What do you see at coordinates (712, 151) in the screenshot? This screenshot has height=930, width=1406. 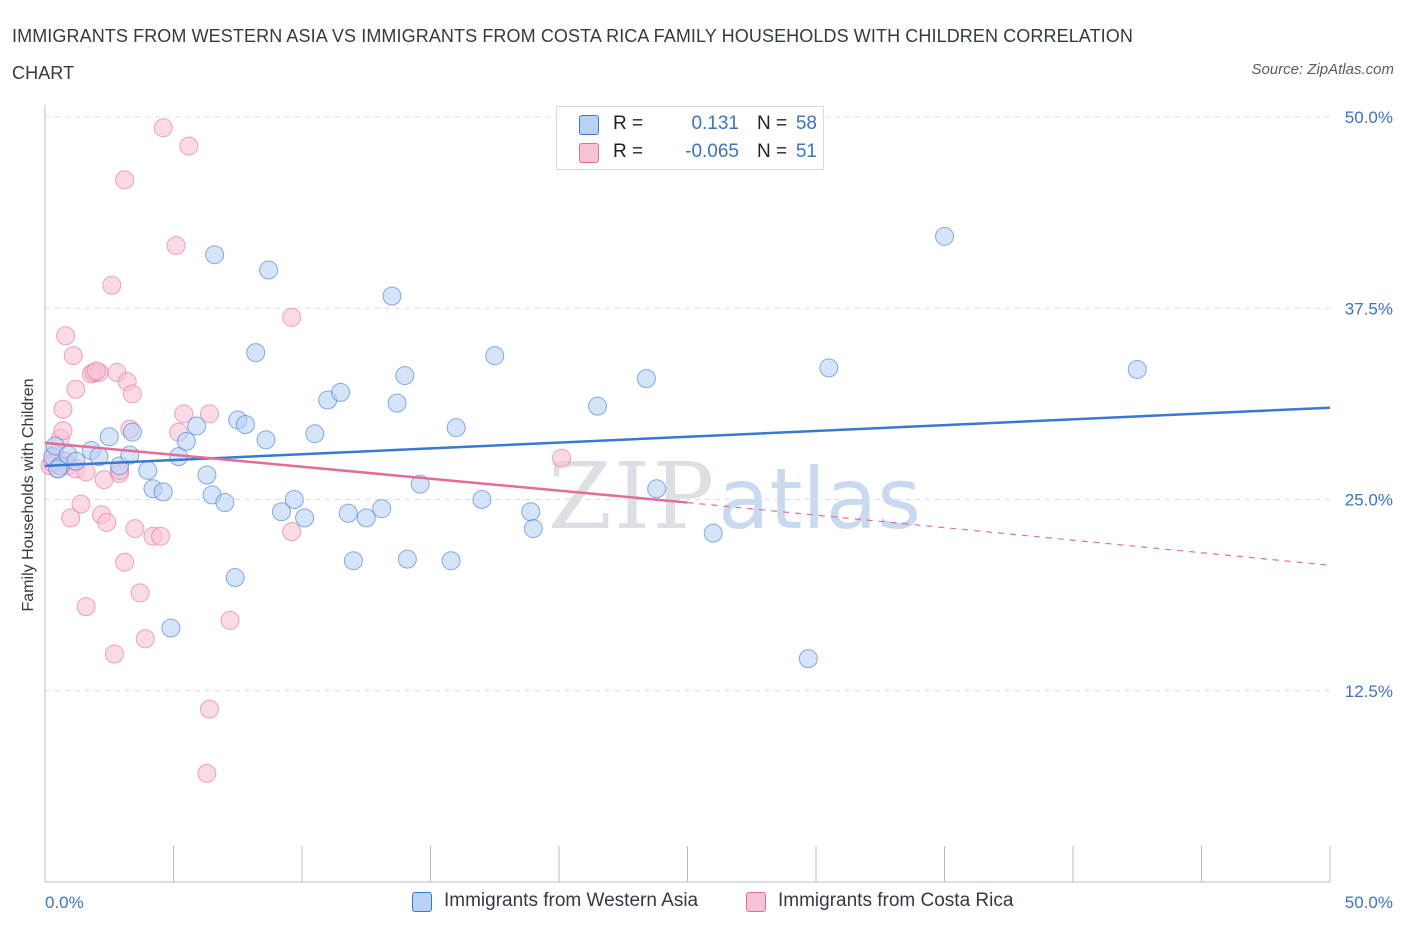 I see `r-value-pink: -0.065` at bounding box center [712, 151].